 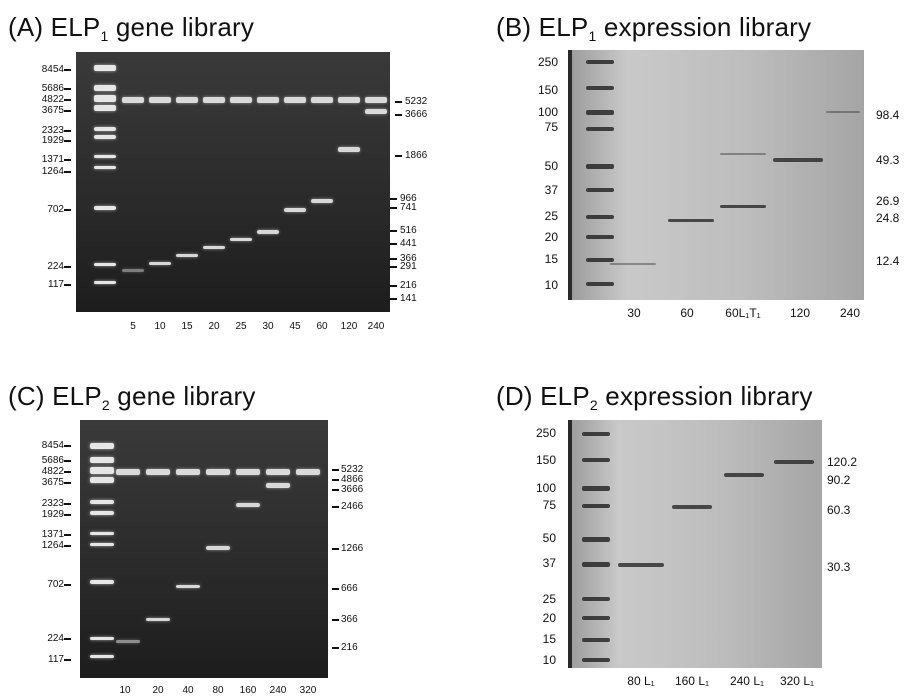 What do you see at coordinates (352, 479) in the screenshot?
I see `size-marker: 4866` at bounding box center [352, 479].